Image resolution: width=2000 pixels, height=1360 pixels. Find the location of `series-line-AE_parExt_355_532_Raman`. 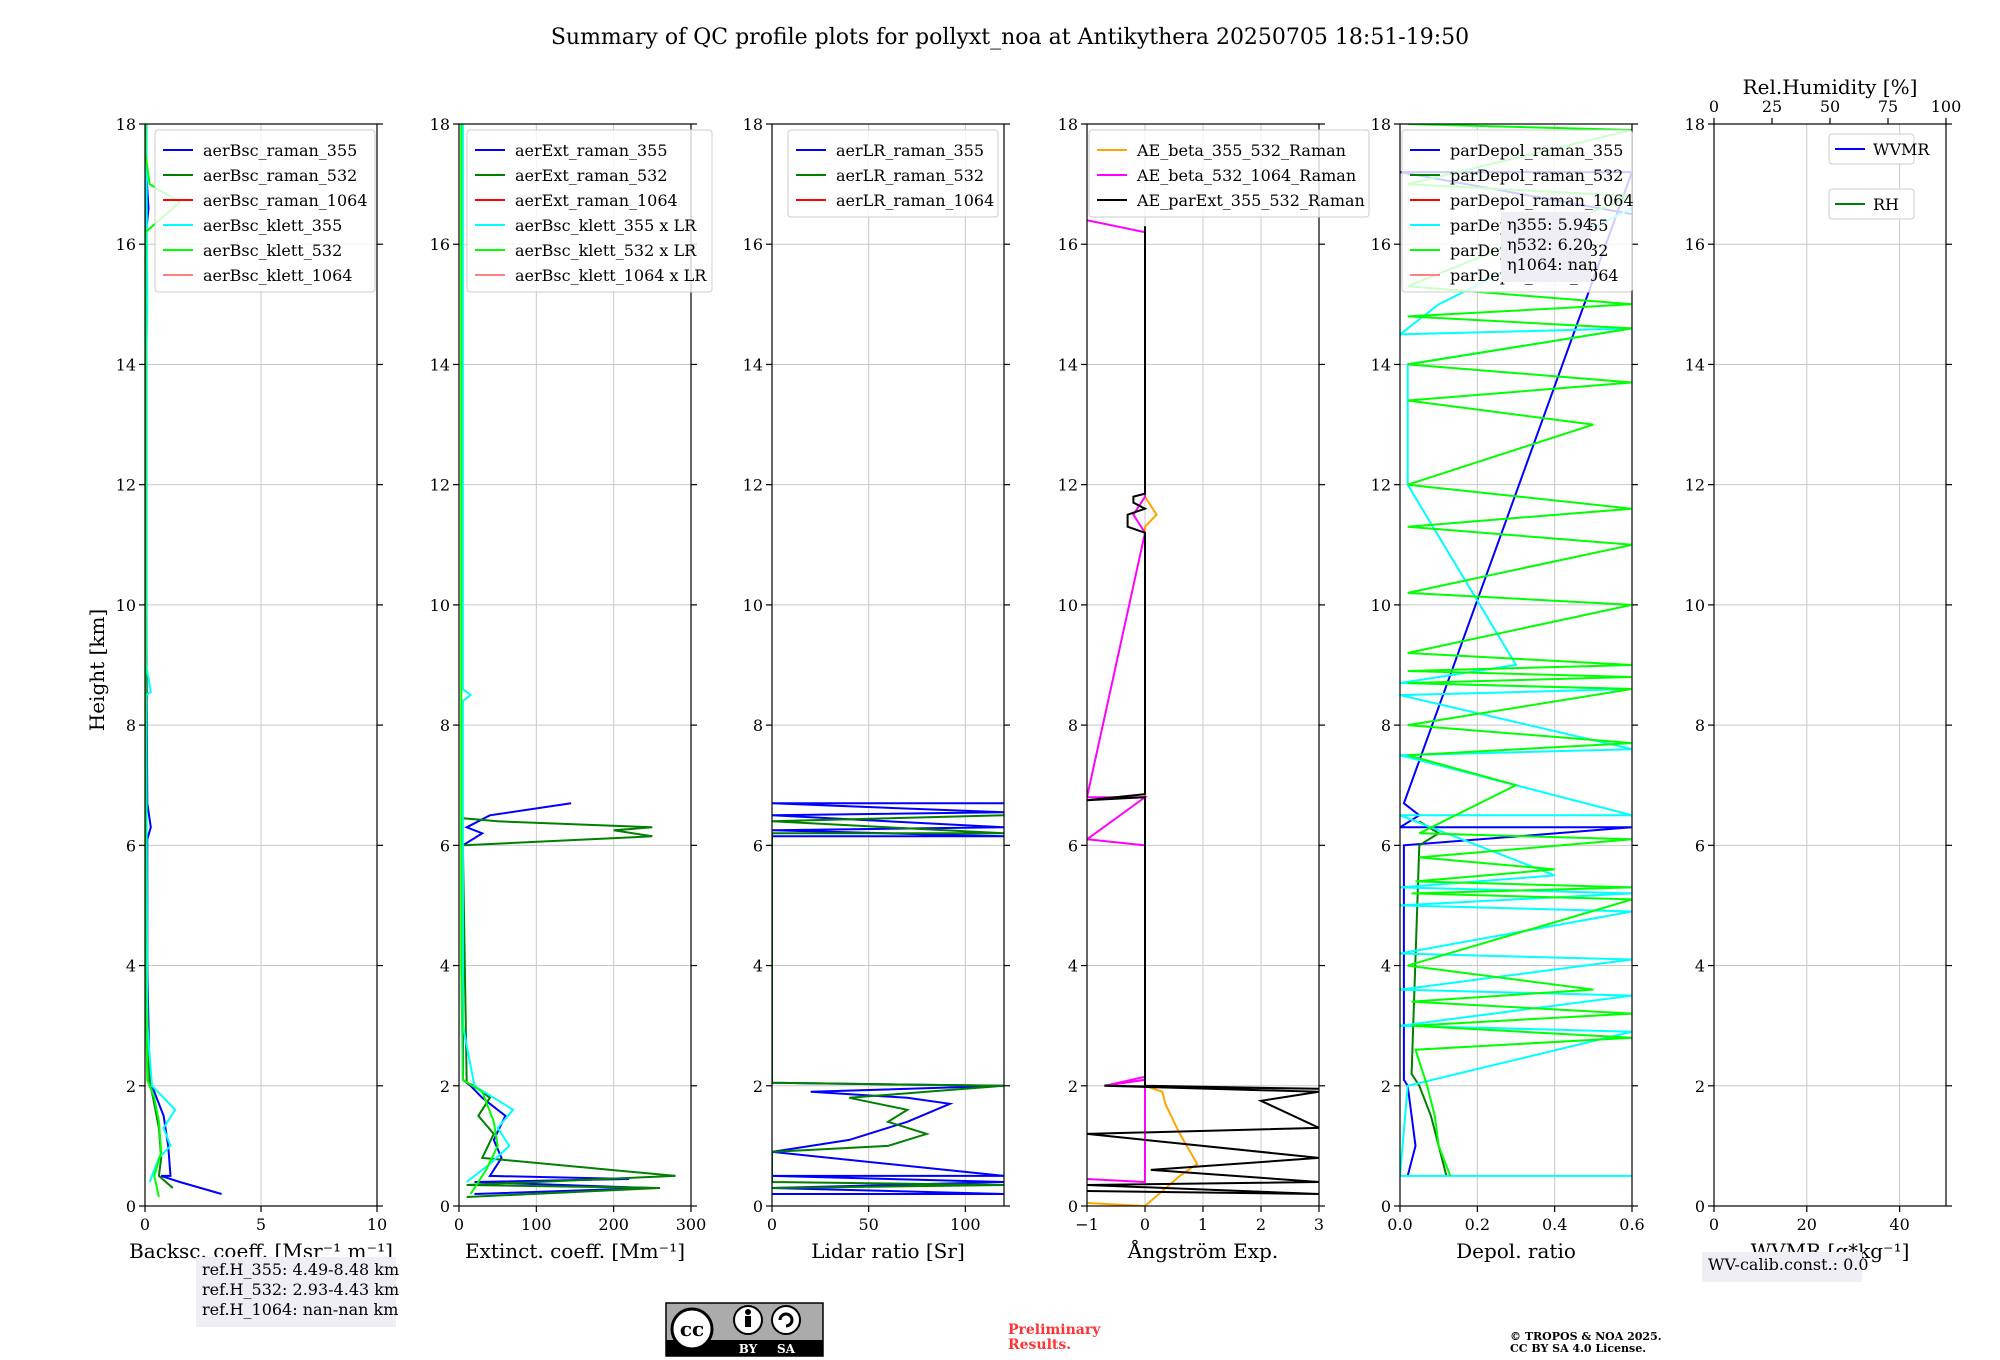

series-line-AE_parExt_355_532_Raman is located at coordinates (1203, 710).